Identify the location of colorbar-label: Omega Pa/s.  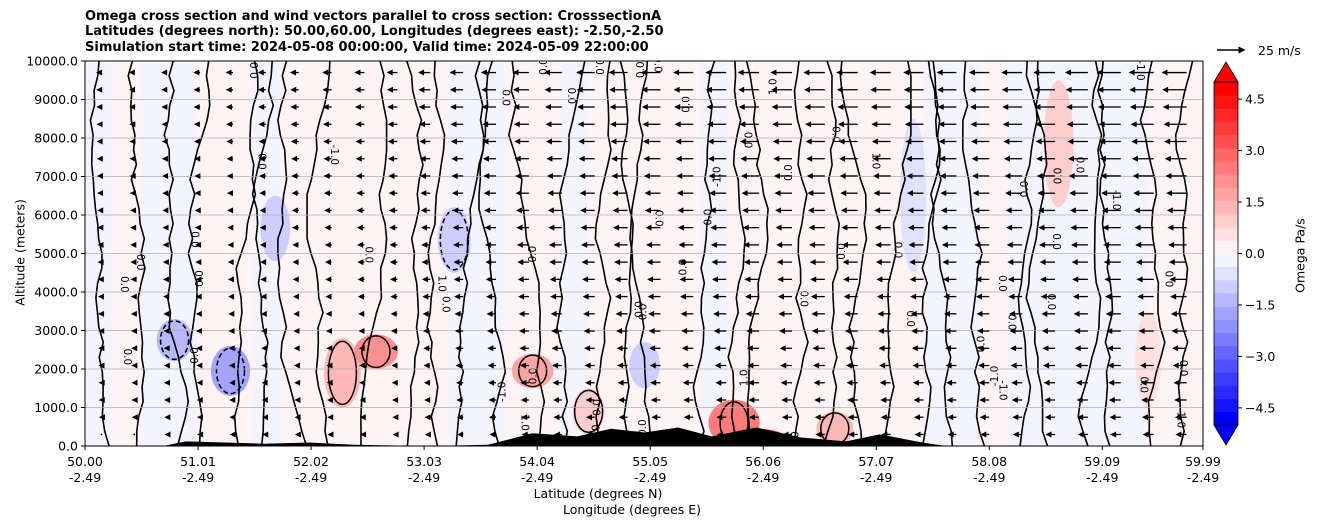
(1300, 255).